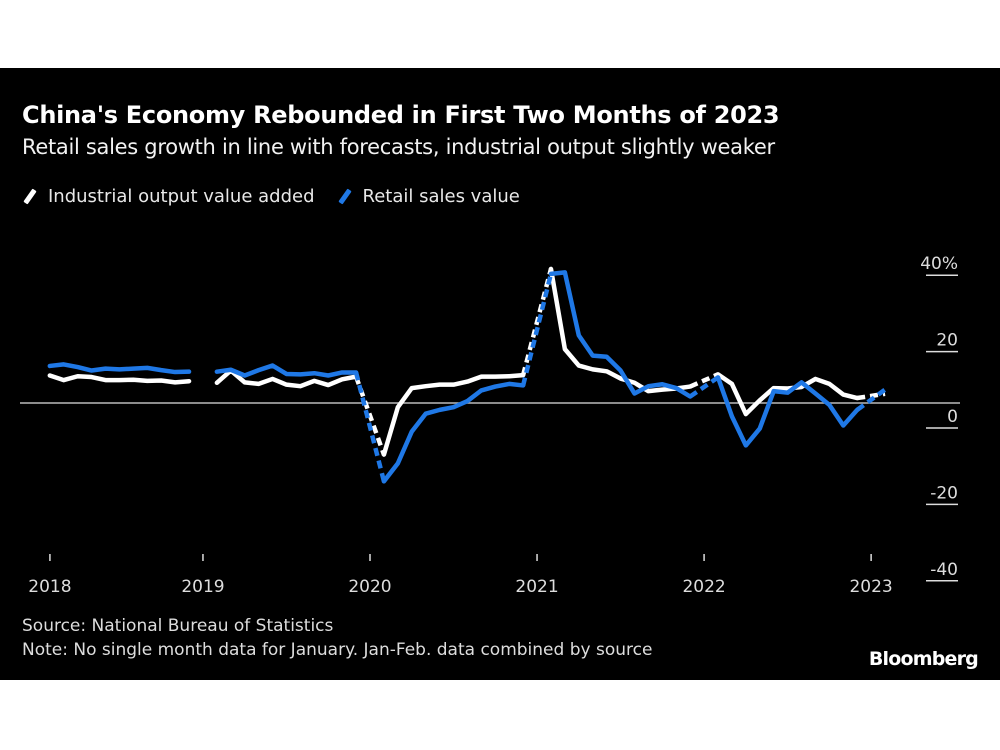 The height and width of the screenshot is (750, 1000). Describe the element at coordinates (202, 587) in the screenshot. I see `x-tick-label: 2019` at that location.